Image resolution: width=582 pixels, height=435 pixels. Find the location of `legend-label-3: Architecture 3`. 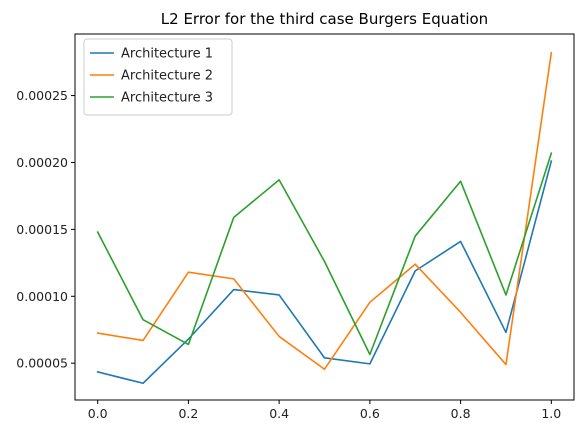

legend-label-3: Architecture 3 is located at coordinates (167, 98).